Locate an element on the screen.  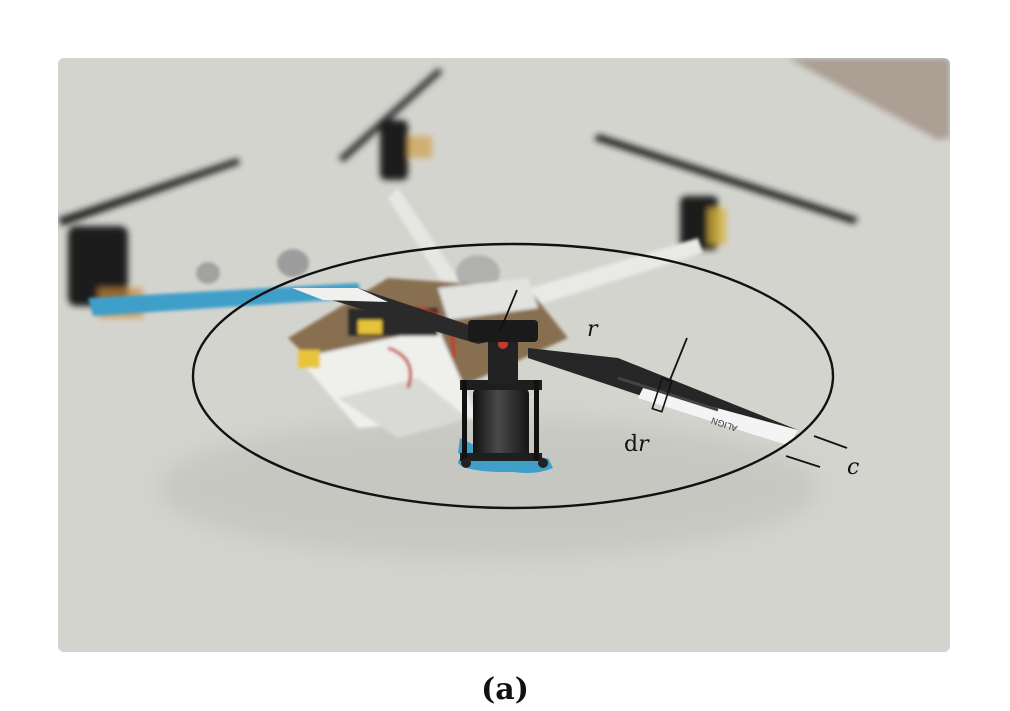
figure-caption: (a) is located at coordinates (505, 689).